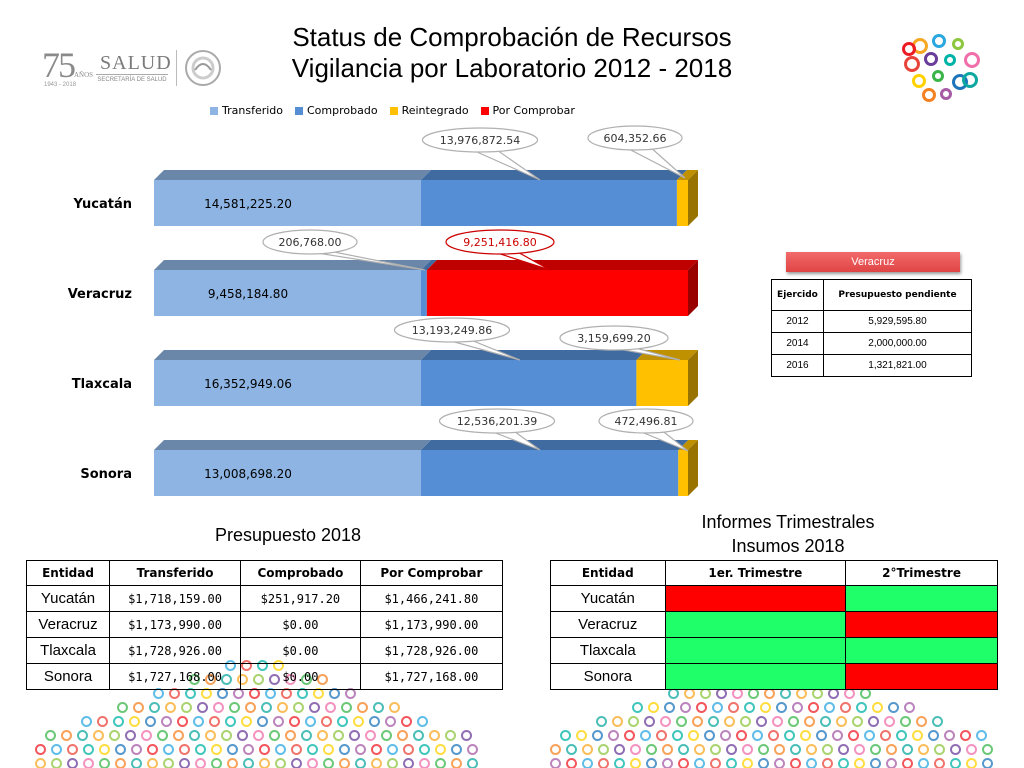  I want to click on bar-segment-transferido, so click(292, 198).